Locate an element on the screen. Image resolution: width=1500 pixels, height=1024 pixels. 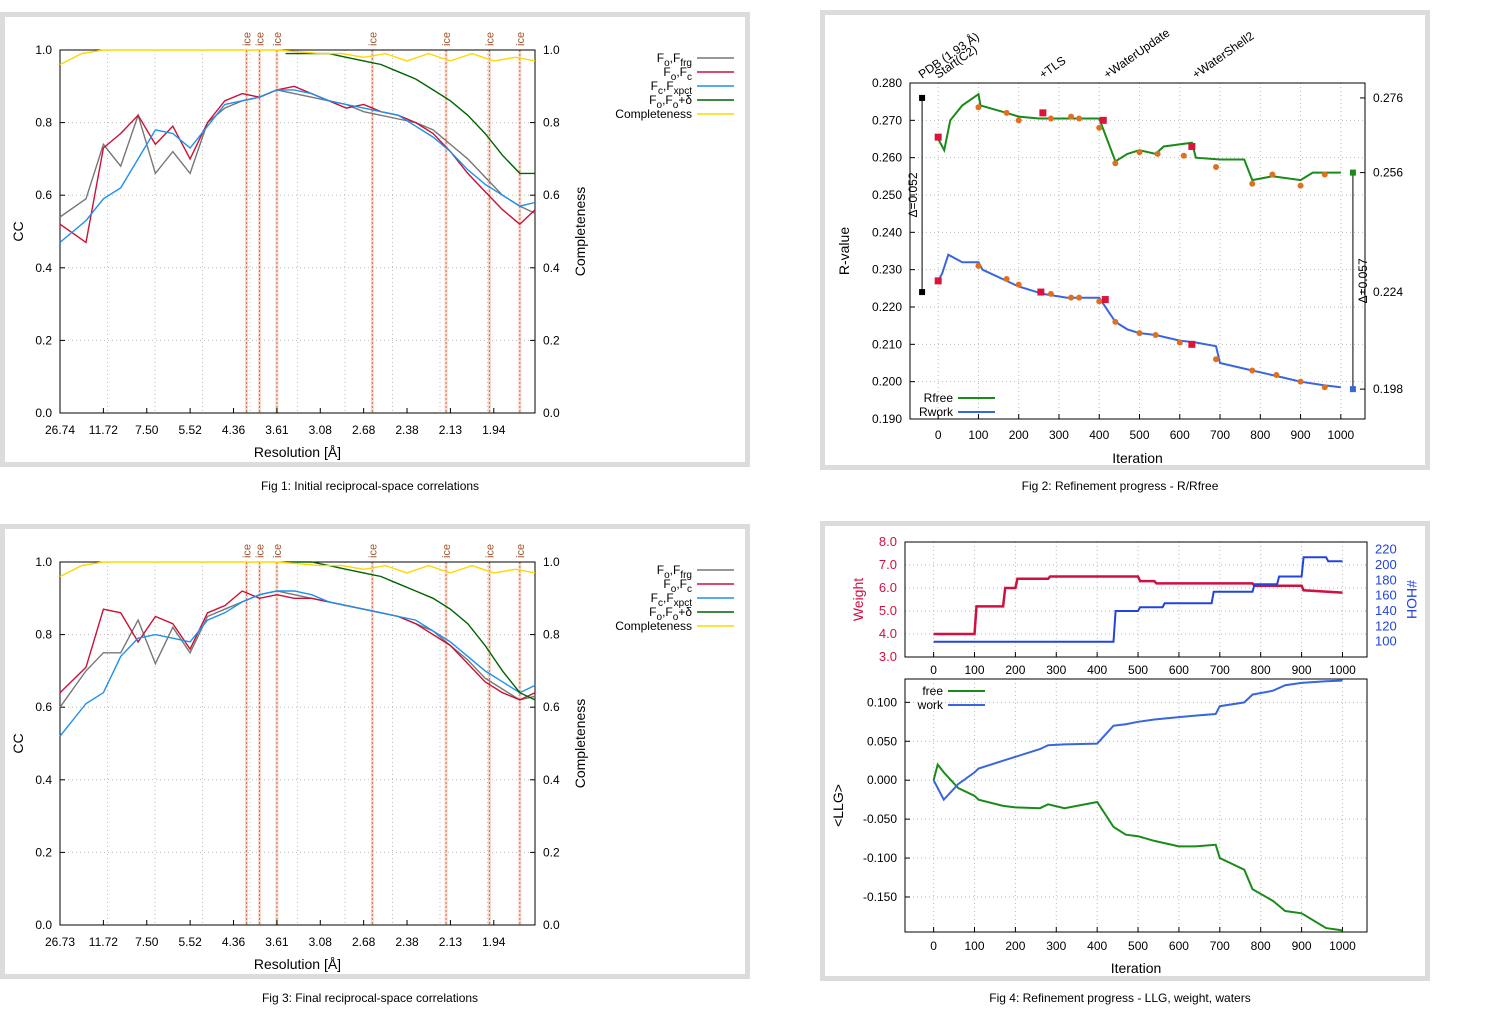
fig2-caption: Fig 2: Refinement progress - R/Rfree is located at coordinates (1120, 486).